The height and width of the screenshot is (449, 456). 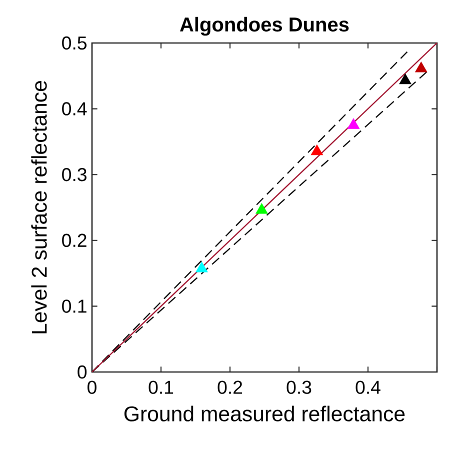 I want to click on y-tick-label: 0.1, so click(x=74, y=306).